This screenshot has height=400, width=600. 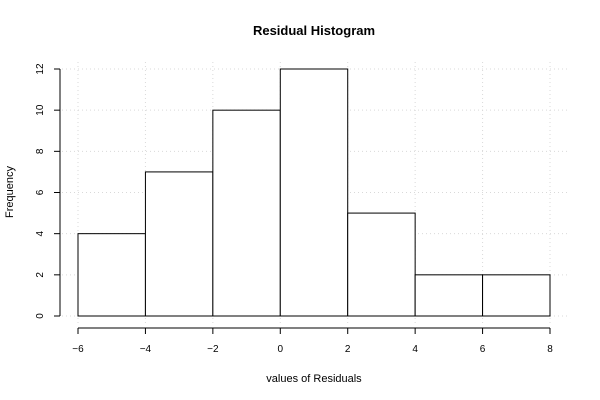 I want to click on x-tick-label: −2, so click(x=213, y=349).